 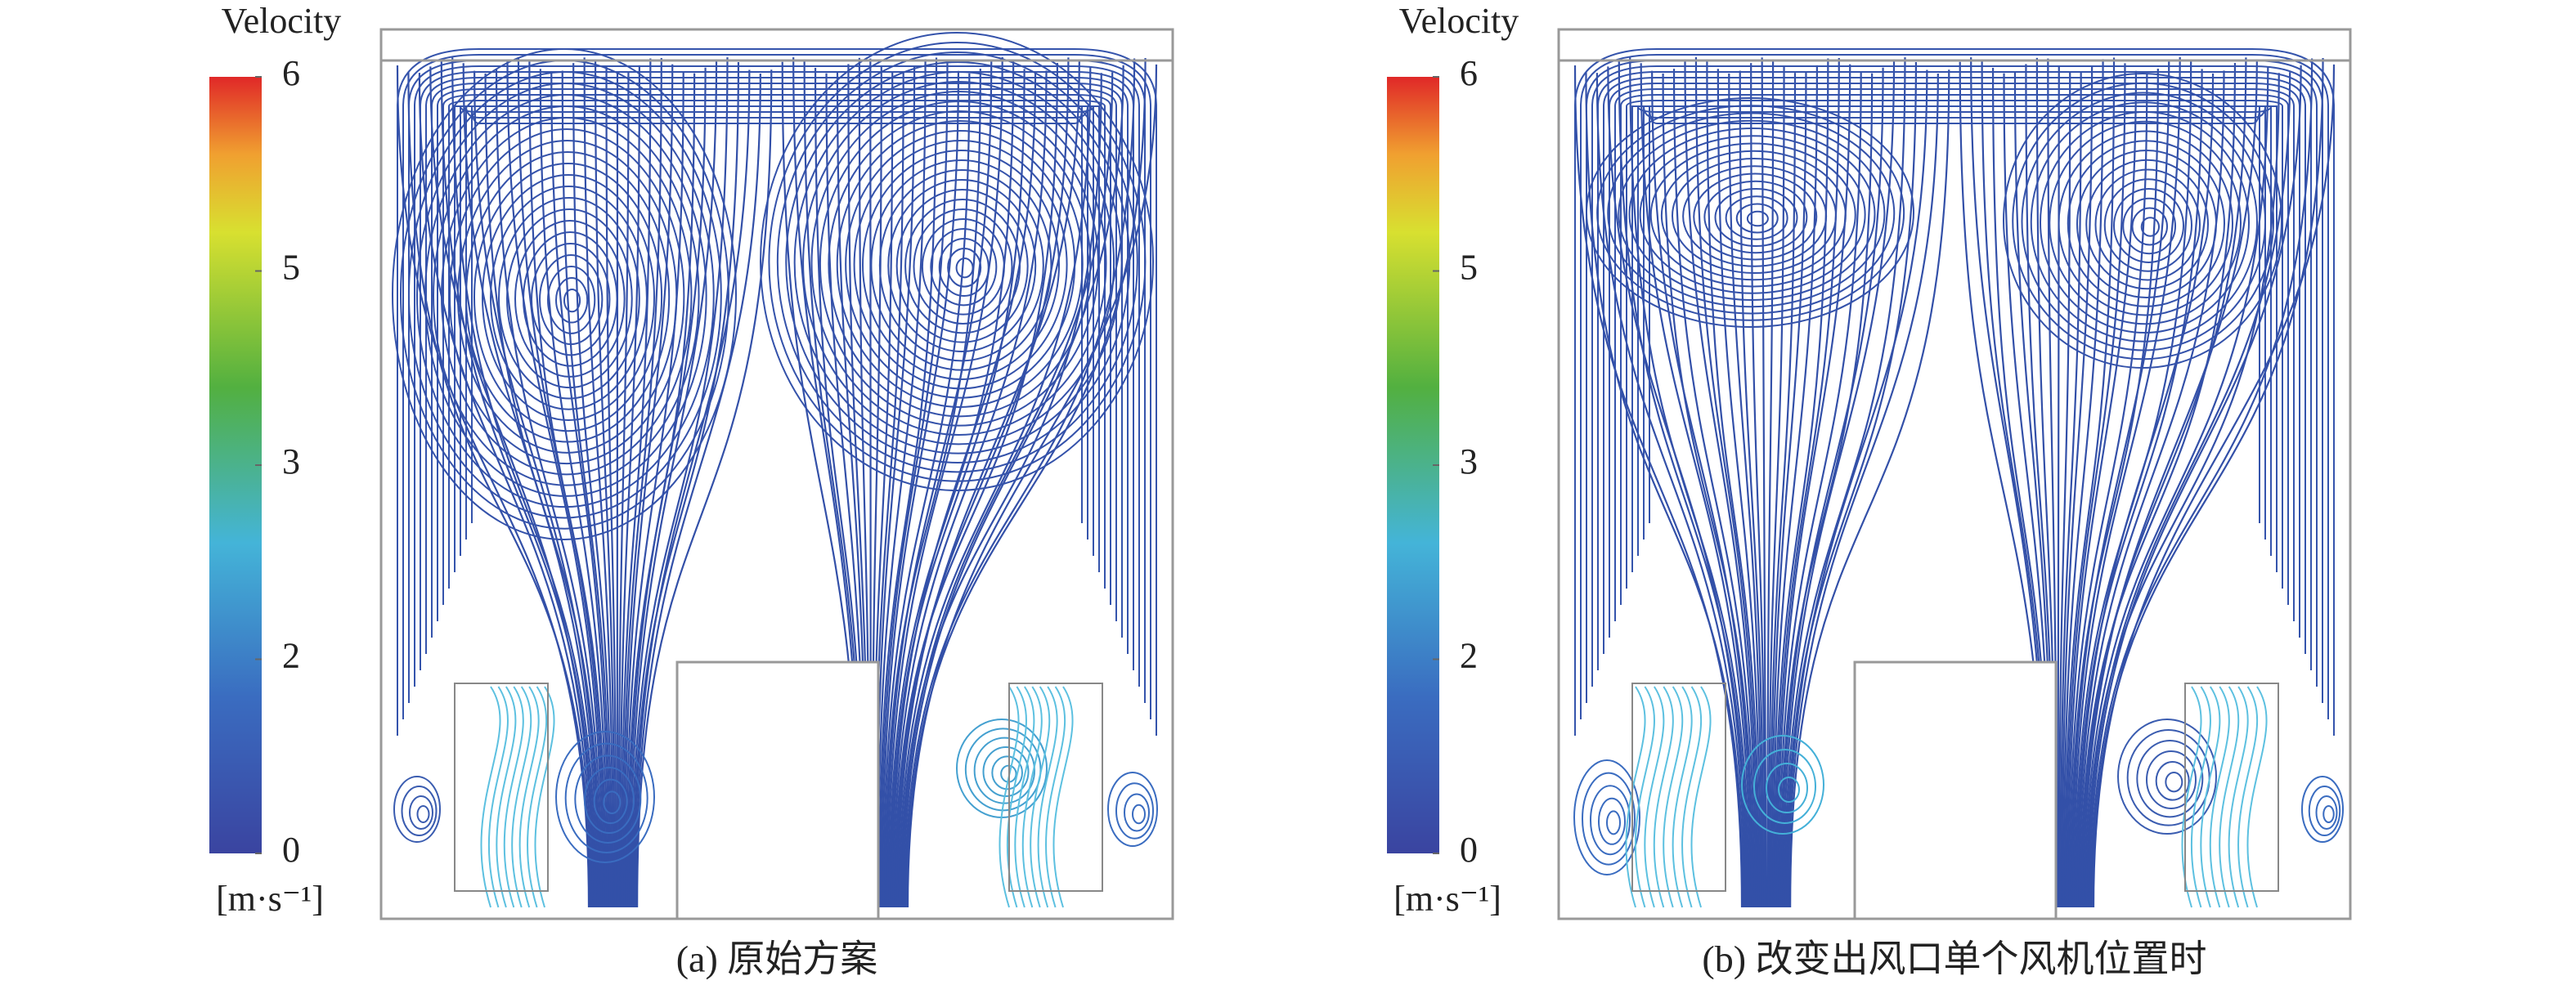 What do you see at coordinates (1413, 465) in the screenshot?
I see `colorbar` at bounding box center [1413, 465].